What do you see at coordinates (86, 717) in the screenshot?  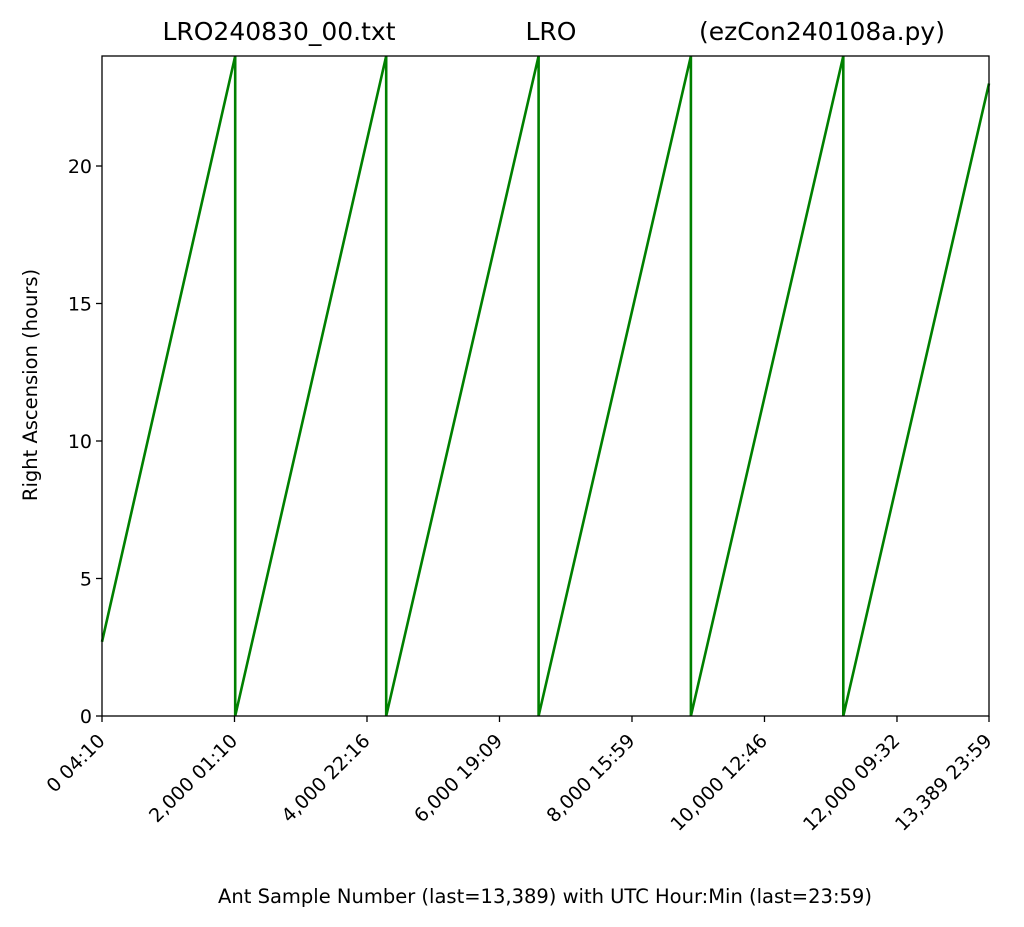 I see `y-tick-label-0: 0` at bounding box center [86, 717].